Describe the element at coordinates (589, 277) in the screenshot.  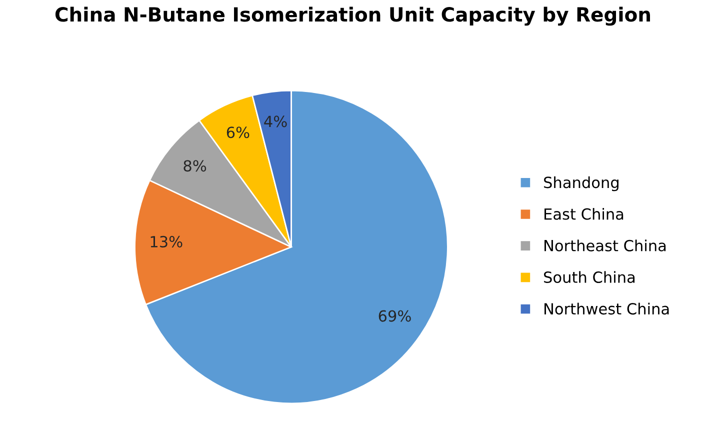
I see `legend-label: South China` at that location.